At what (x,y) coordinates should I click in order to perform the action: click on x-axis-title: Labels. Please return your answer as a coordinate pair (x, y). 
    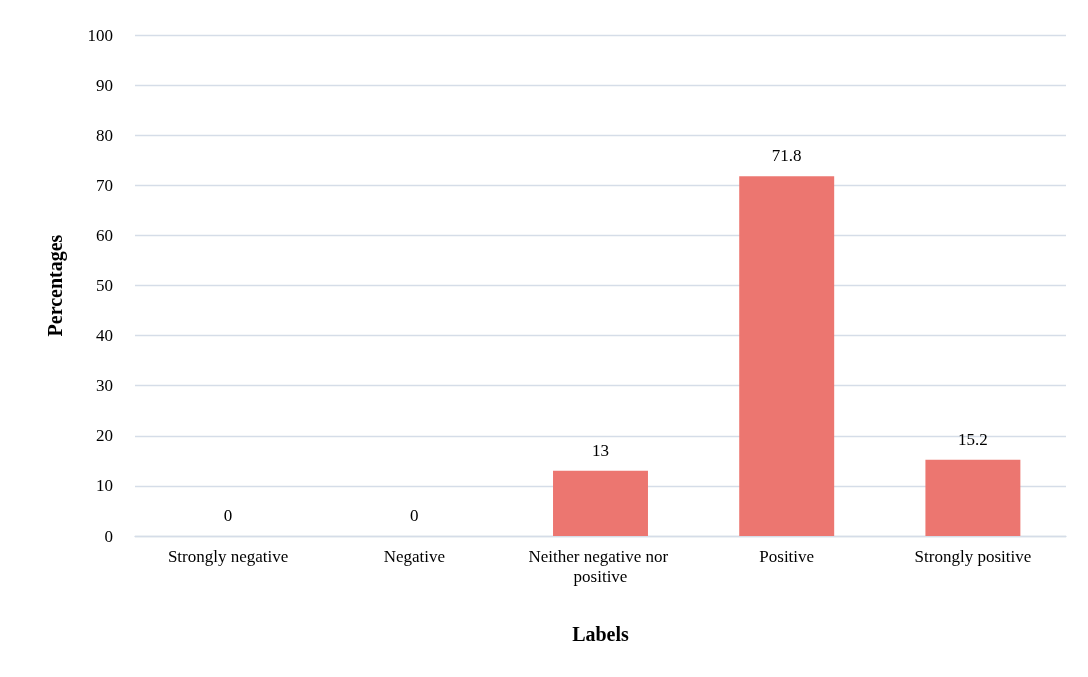
    Looking at the image, I should click on (601, 634).